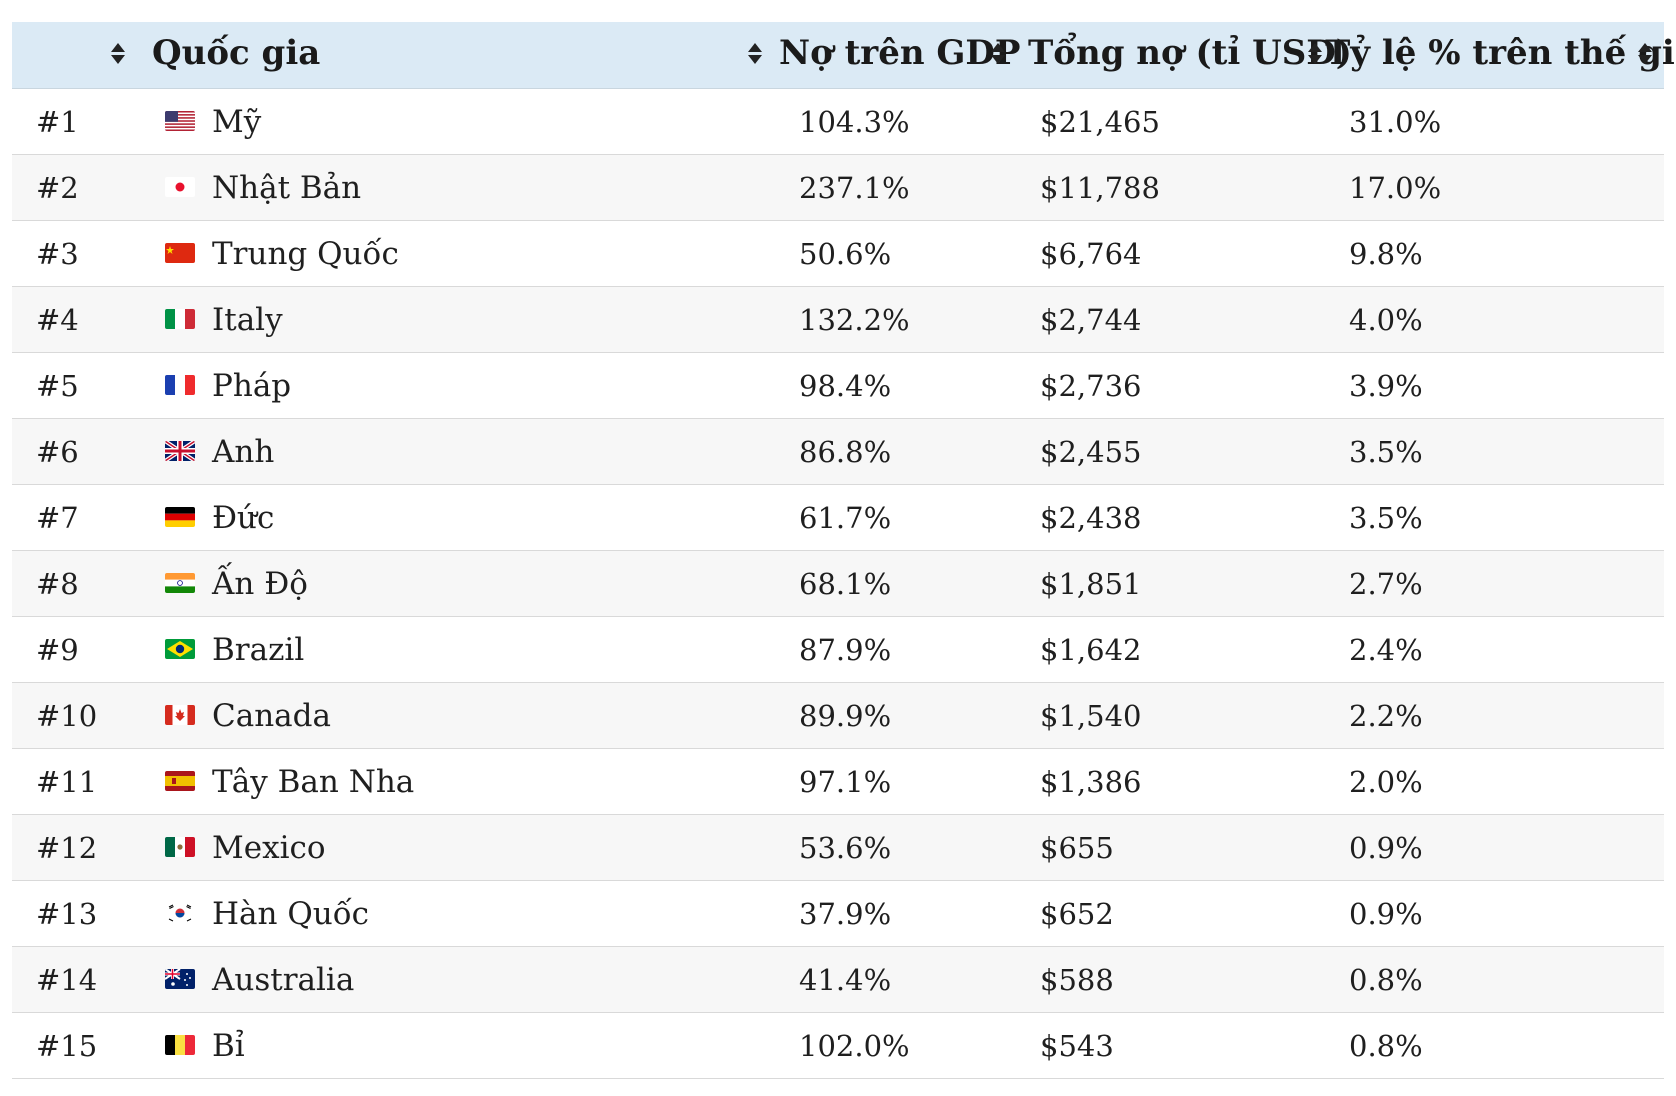 This screenshot has width=1676, height=1096. What do you see at coordinates (247, 320) in the screenshot?
I see `country-cell: Italy` at bounding box center [247, 320].